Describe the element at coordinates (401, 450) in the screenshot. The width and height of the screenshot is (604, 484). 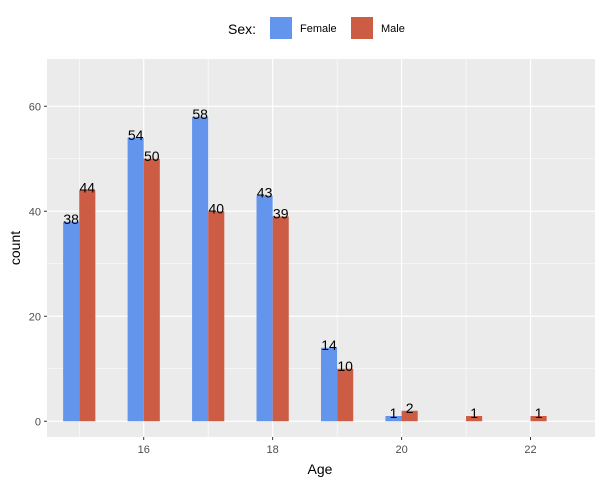
I see `x-tick-label: 20` at that location.